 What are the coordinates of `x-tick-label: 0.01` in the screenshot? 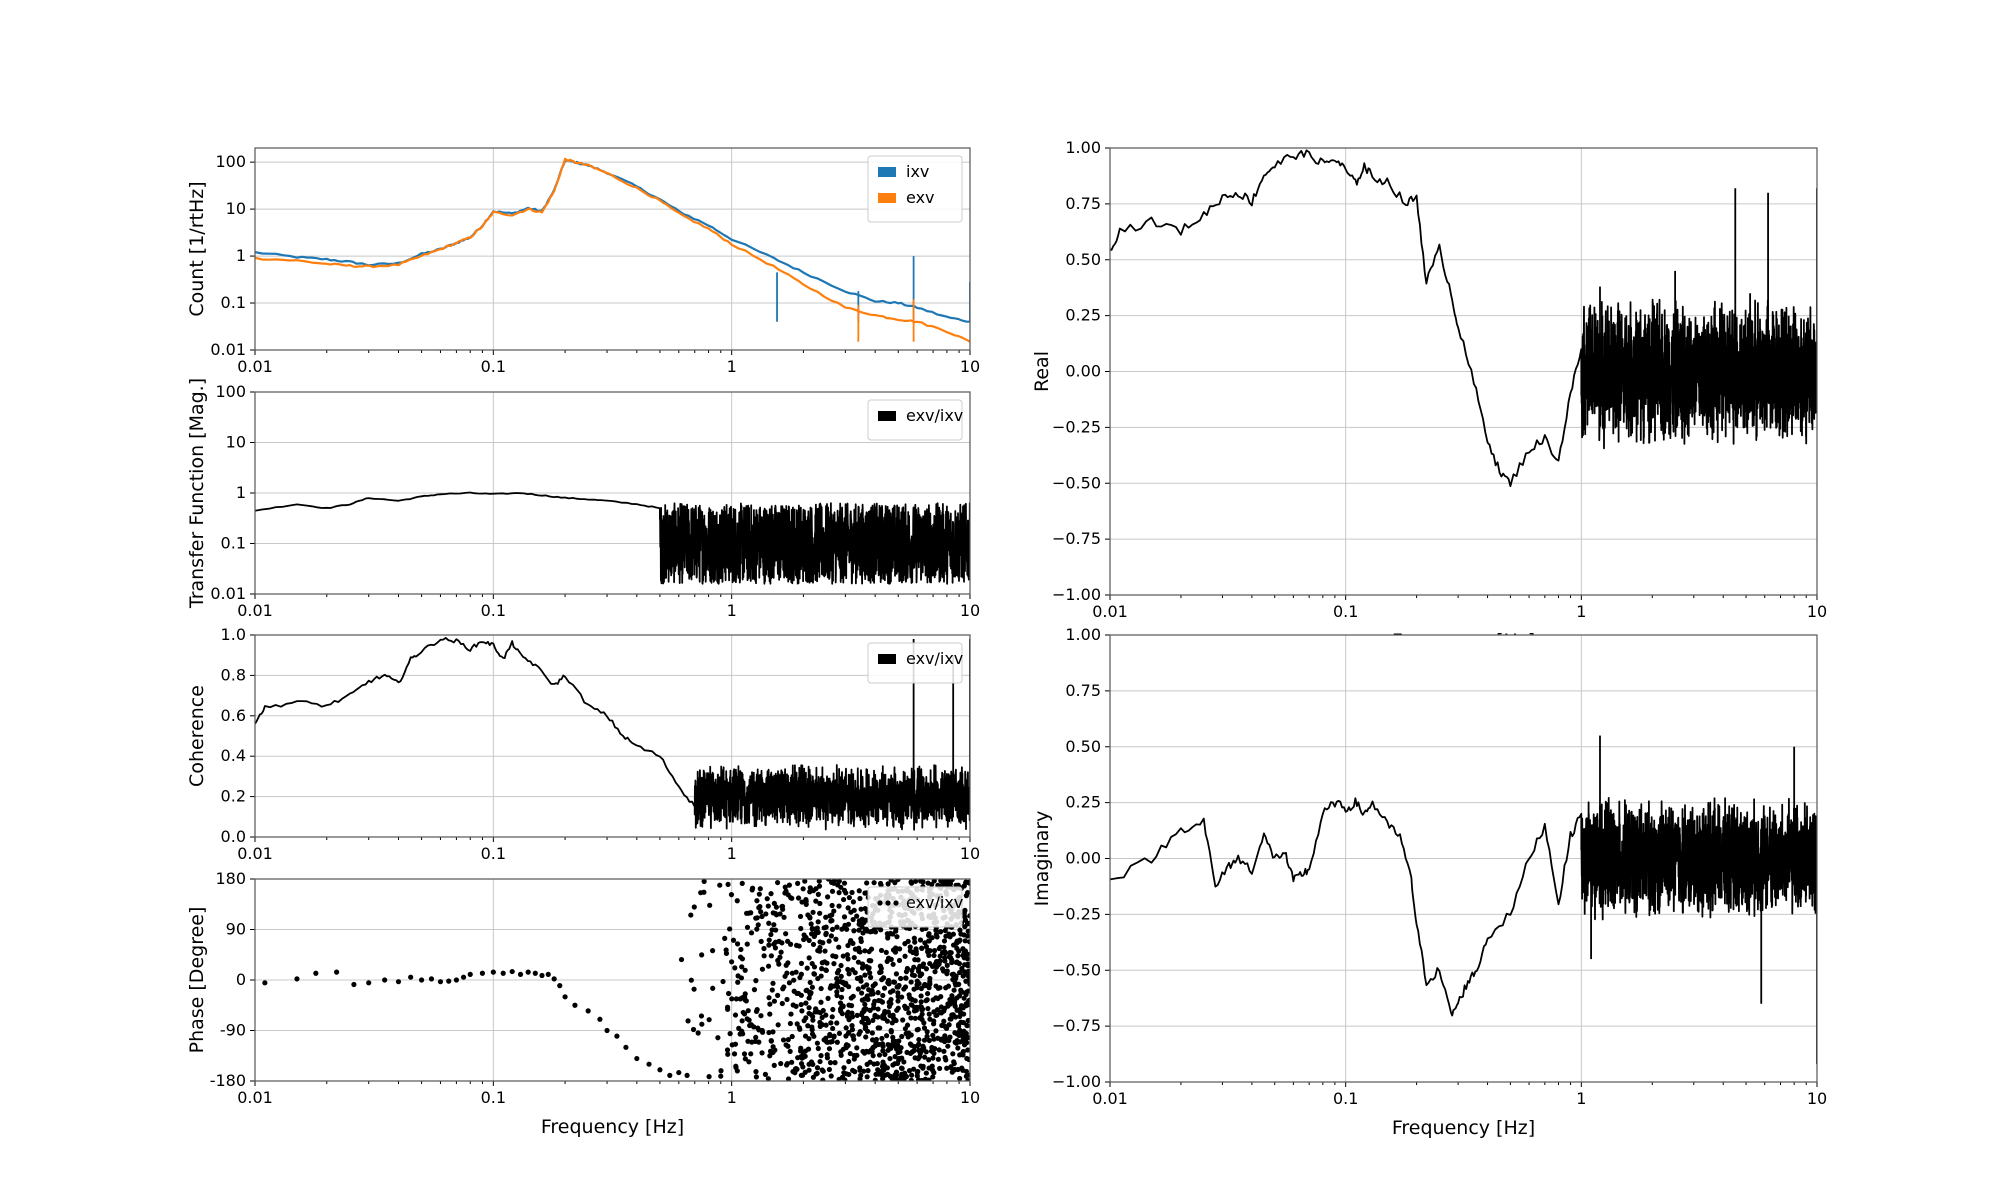 It's located at (255, 610).